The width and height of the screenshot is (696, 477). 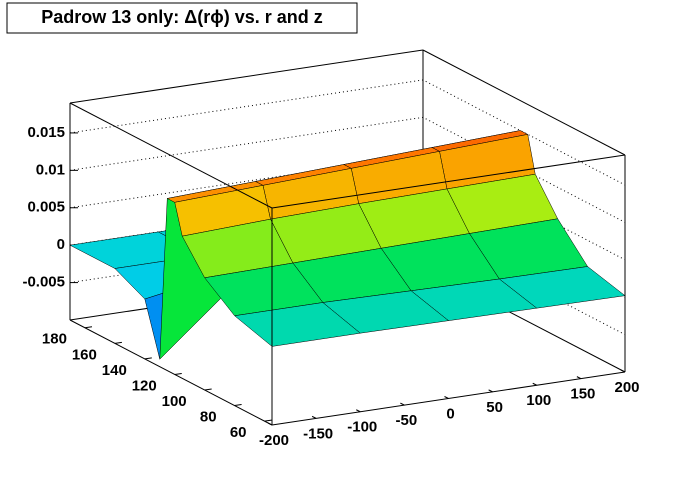 What do you see at coordinates (582, 394) in the screenshot?
I see `x-tick-label: 150` at bounding box center [582, 394].